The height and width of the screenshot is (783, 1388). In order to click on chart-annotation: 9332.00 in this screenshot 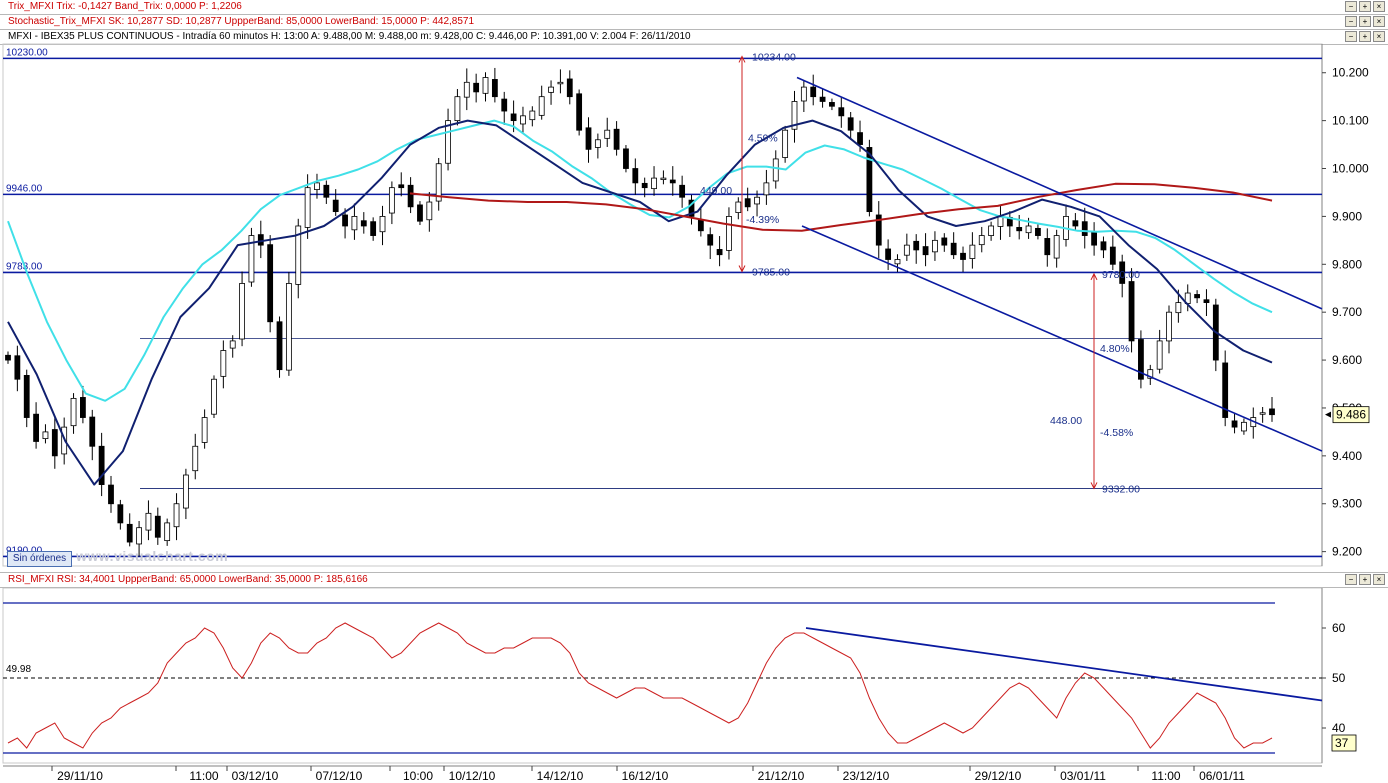, I will do `click(1121, 489)`.